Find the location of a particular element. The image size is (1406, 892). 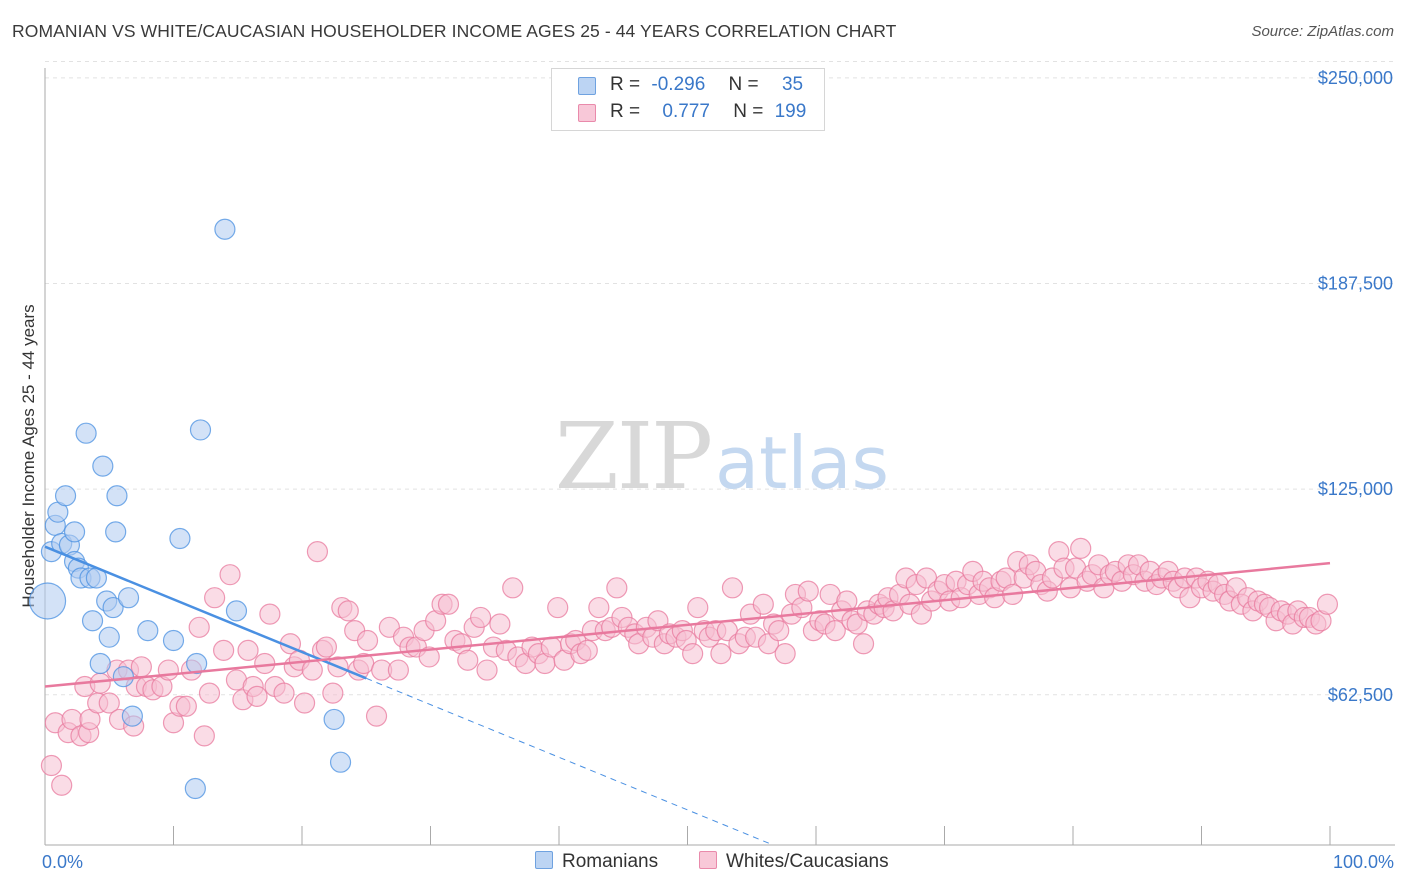

legend-item-romanians: Romanians is located at coordinates (596, 862).